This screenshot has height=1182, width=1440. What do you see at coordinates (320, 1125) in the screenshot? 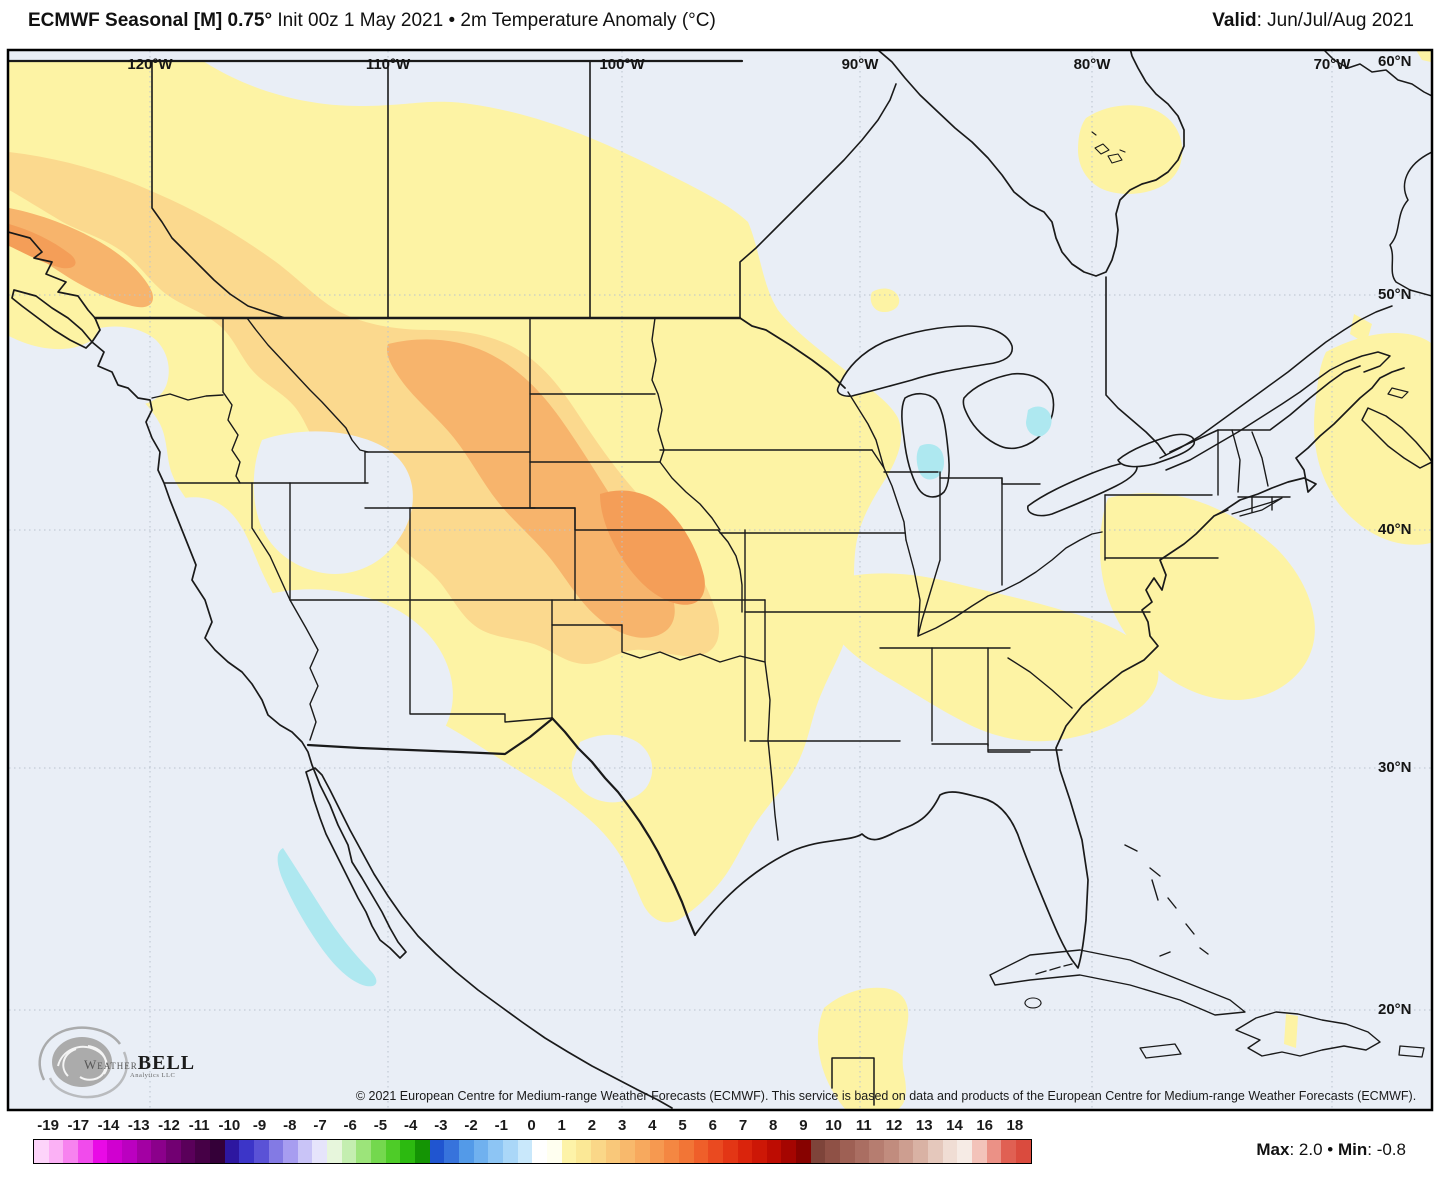
I see `colorbar-tick: -7` at bounding box center [320, 1125].